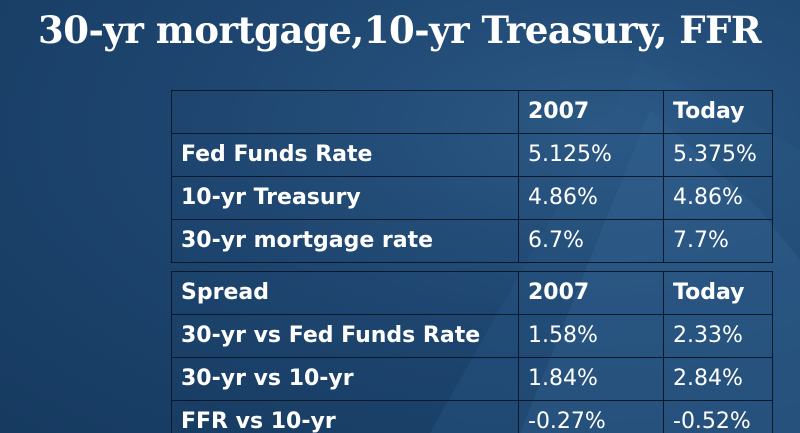 This screenshot has height=433, width=800. What do you see at coordinates (591, 416) in the screenshot?
I see `value-2007: -0.27%` at bounding box center [591, 416].